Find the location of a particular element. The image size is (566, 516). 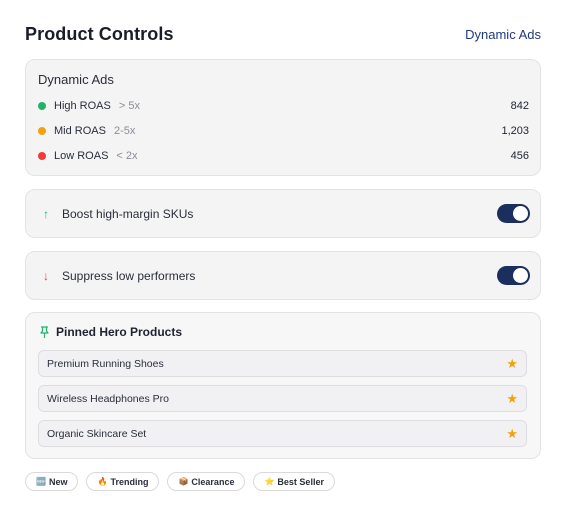

tag-best-seller: ⭐ Best Seller is located at coordinates (294, 481).